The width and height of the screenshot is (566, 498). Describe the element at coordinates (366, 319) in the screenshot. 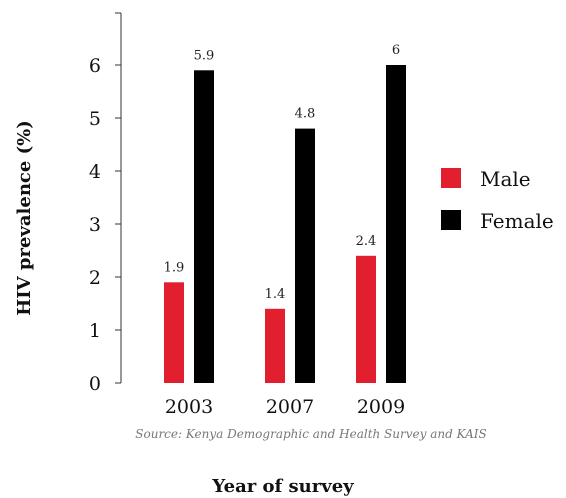

I see `bar-male-2009` at that location.